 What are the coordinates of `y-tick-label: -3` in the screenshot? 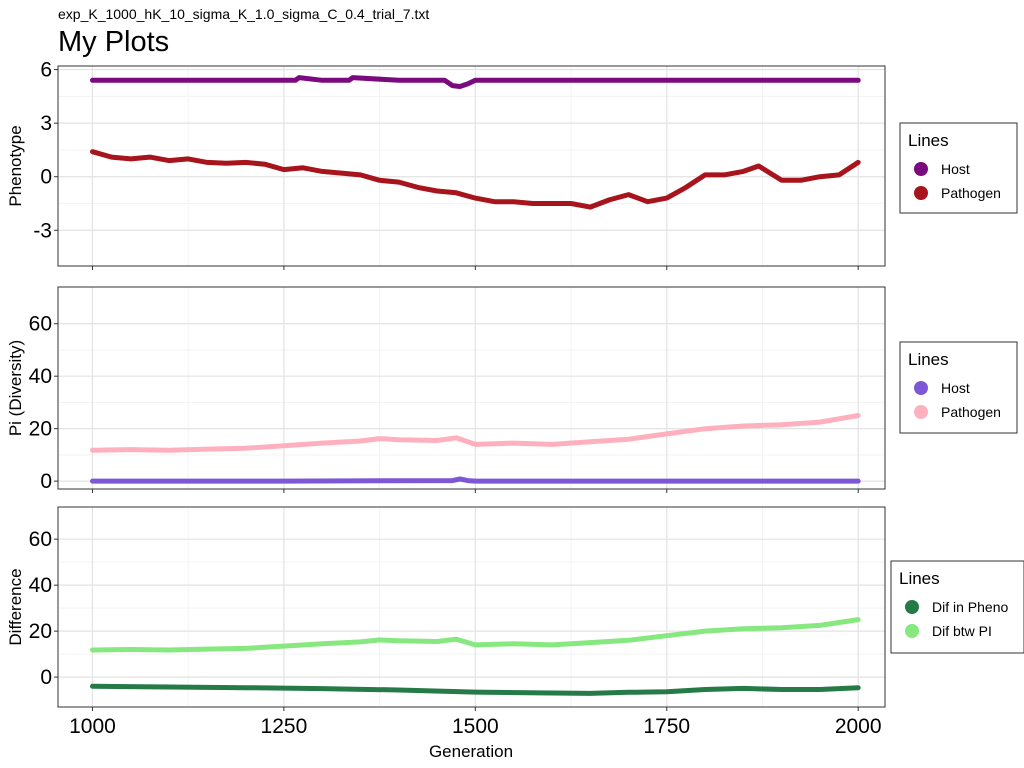 It's located at (42, 230).